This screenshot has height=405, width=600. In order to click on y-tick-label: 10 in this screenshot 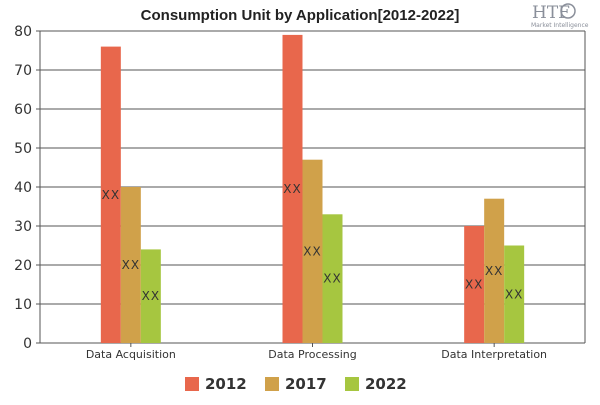, I will do `click(23, 305)`.